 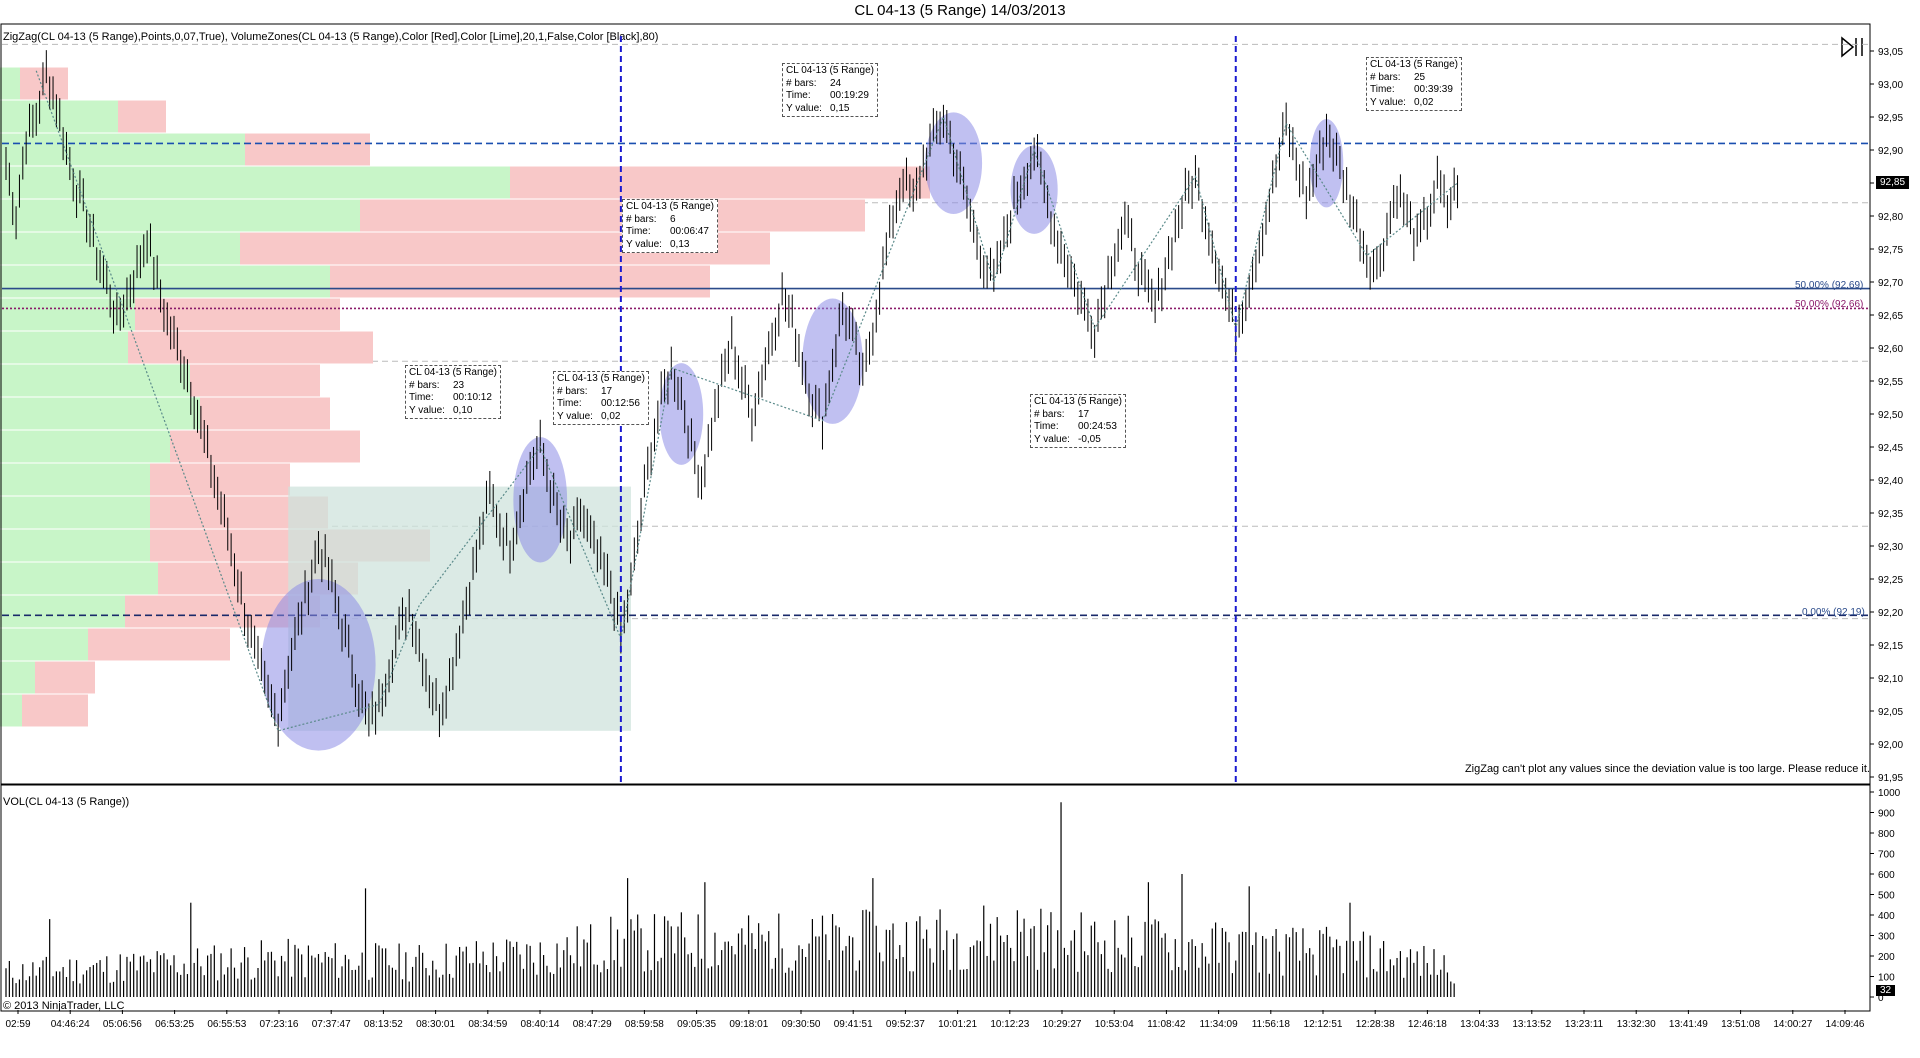 What do you see at coordinates (1886, 814) in the screenshot?
I see `volume-tick-label: 900` at bounding box center [1886, 814].